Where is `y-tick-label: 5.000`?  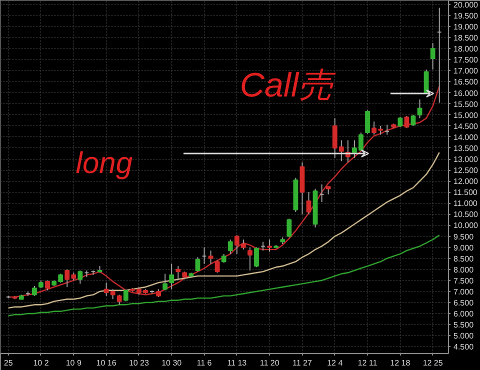 y-tick-label: 5.000 is located at coordinates (464, 336).